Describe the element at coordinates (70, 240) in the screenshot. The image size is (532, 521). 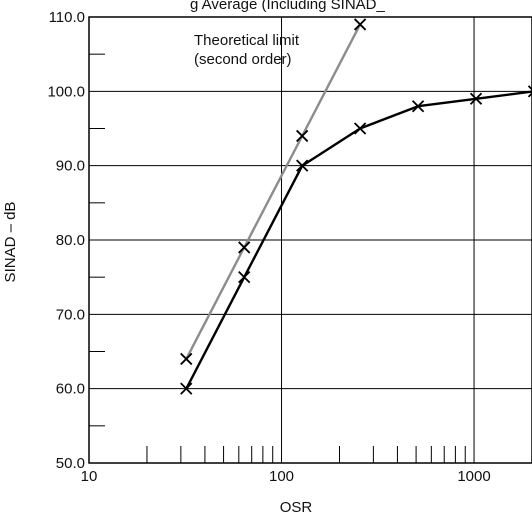
I see `y-tick-label: 80.0` at that location.